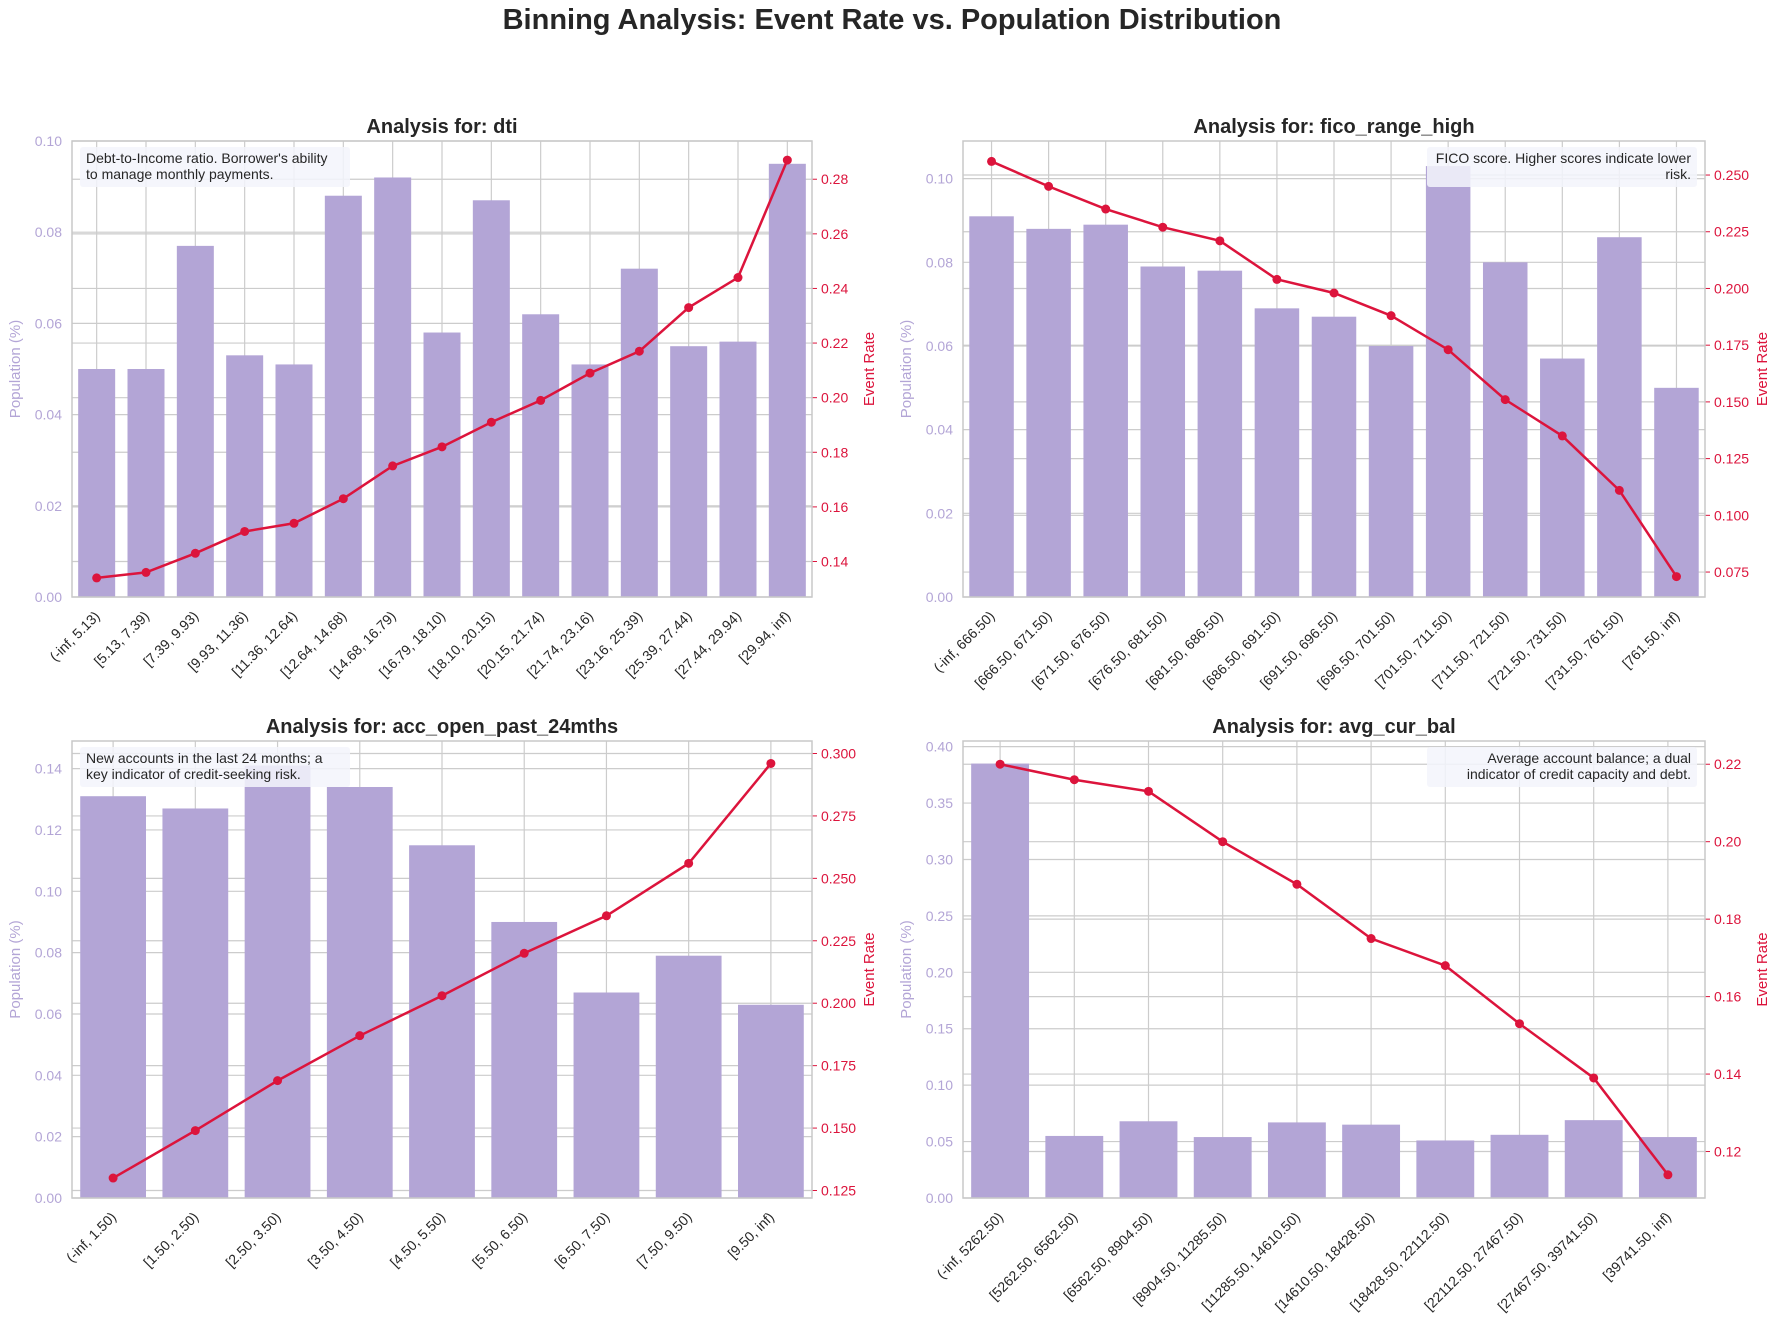 The height and width of the screenshot is (1332, 1784). What do you see at coordinates (1334, 969) in the screenshot?
I see `event-rate-line` at bounding box center [1334, 969].